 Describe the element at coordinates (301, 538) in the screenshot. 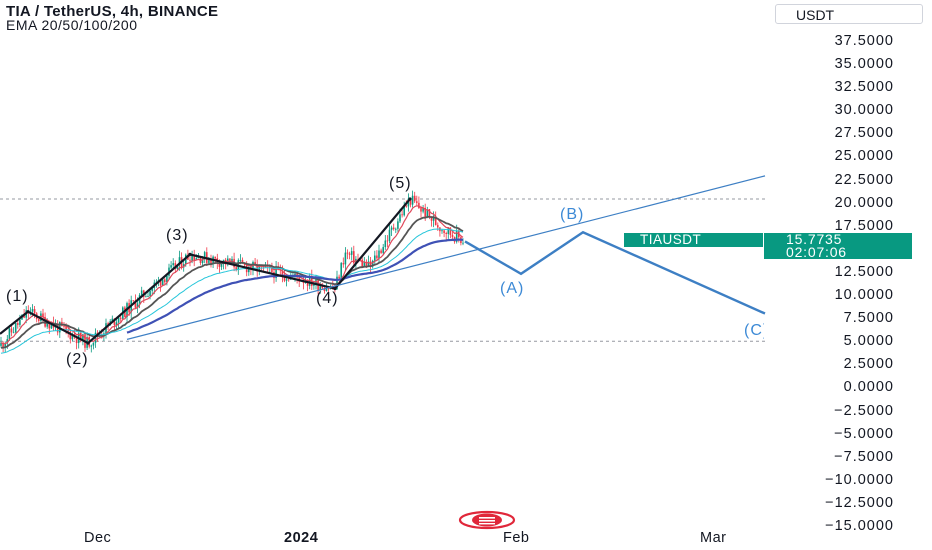

I see `time-label-2024: 2024` at that location.